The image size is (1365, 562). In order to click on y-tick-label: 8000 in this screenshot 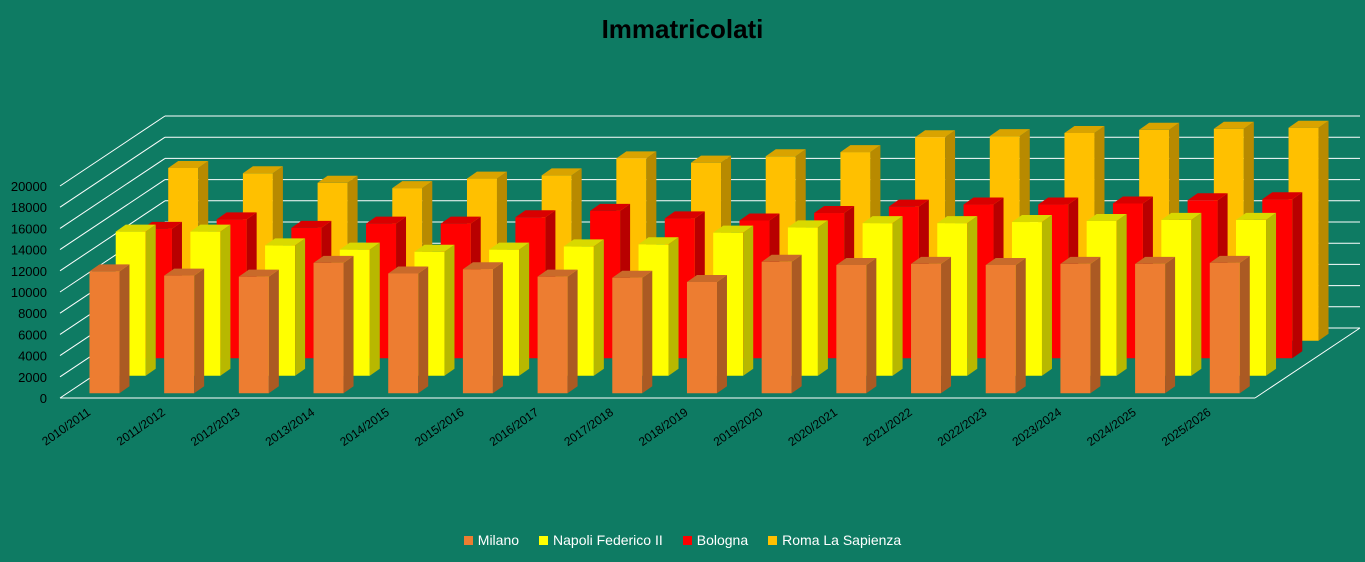, I will do `click(32, 313)`.